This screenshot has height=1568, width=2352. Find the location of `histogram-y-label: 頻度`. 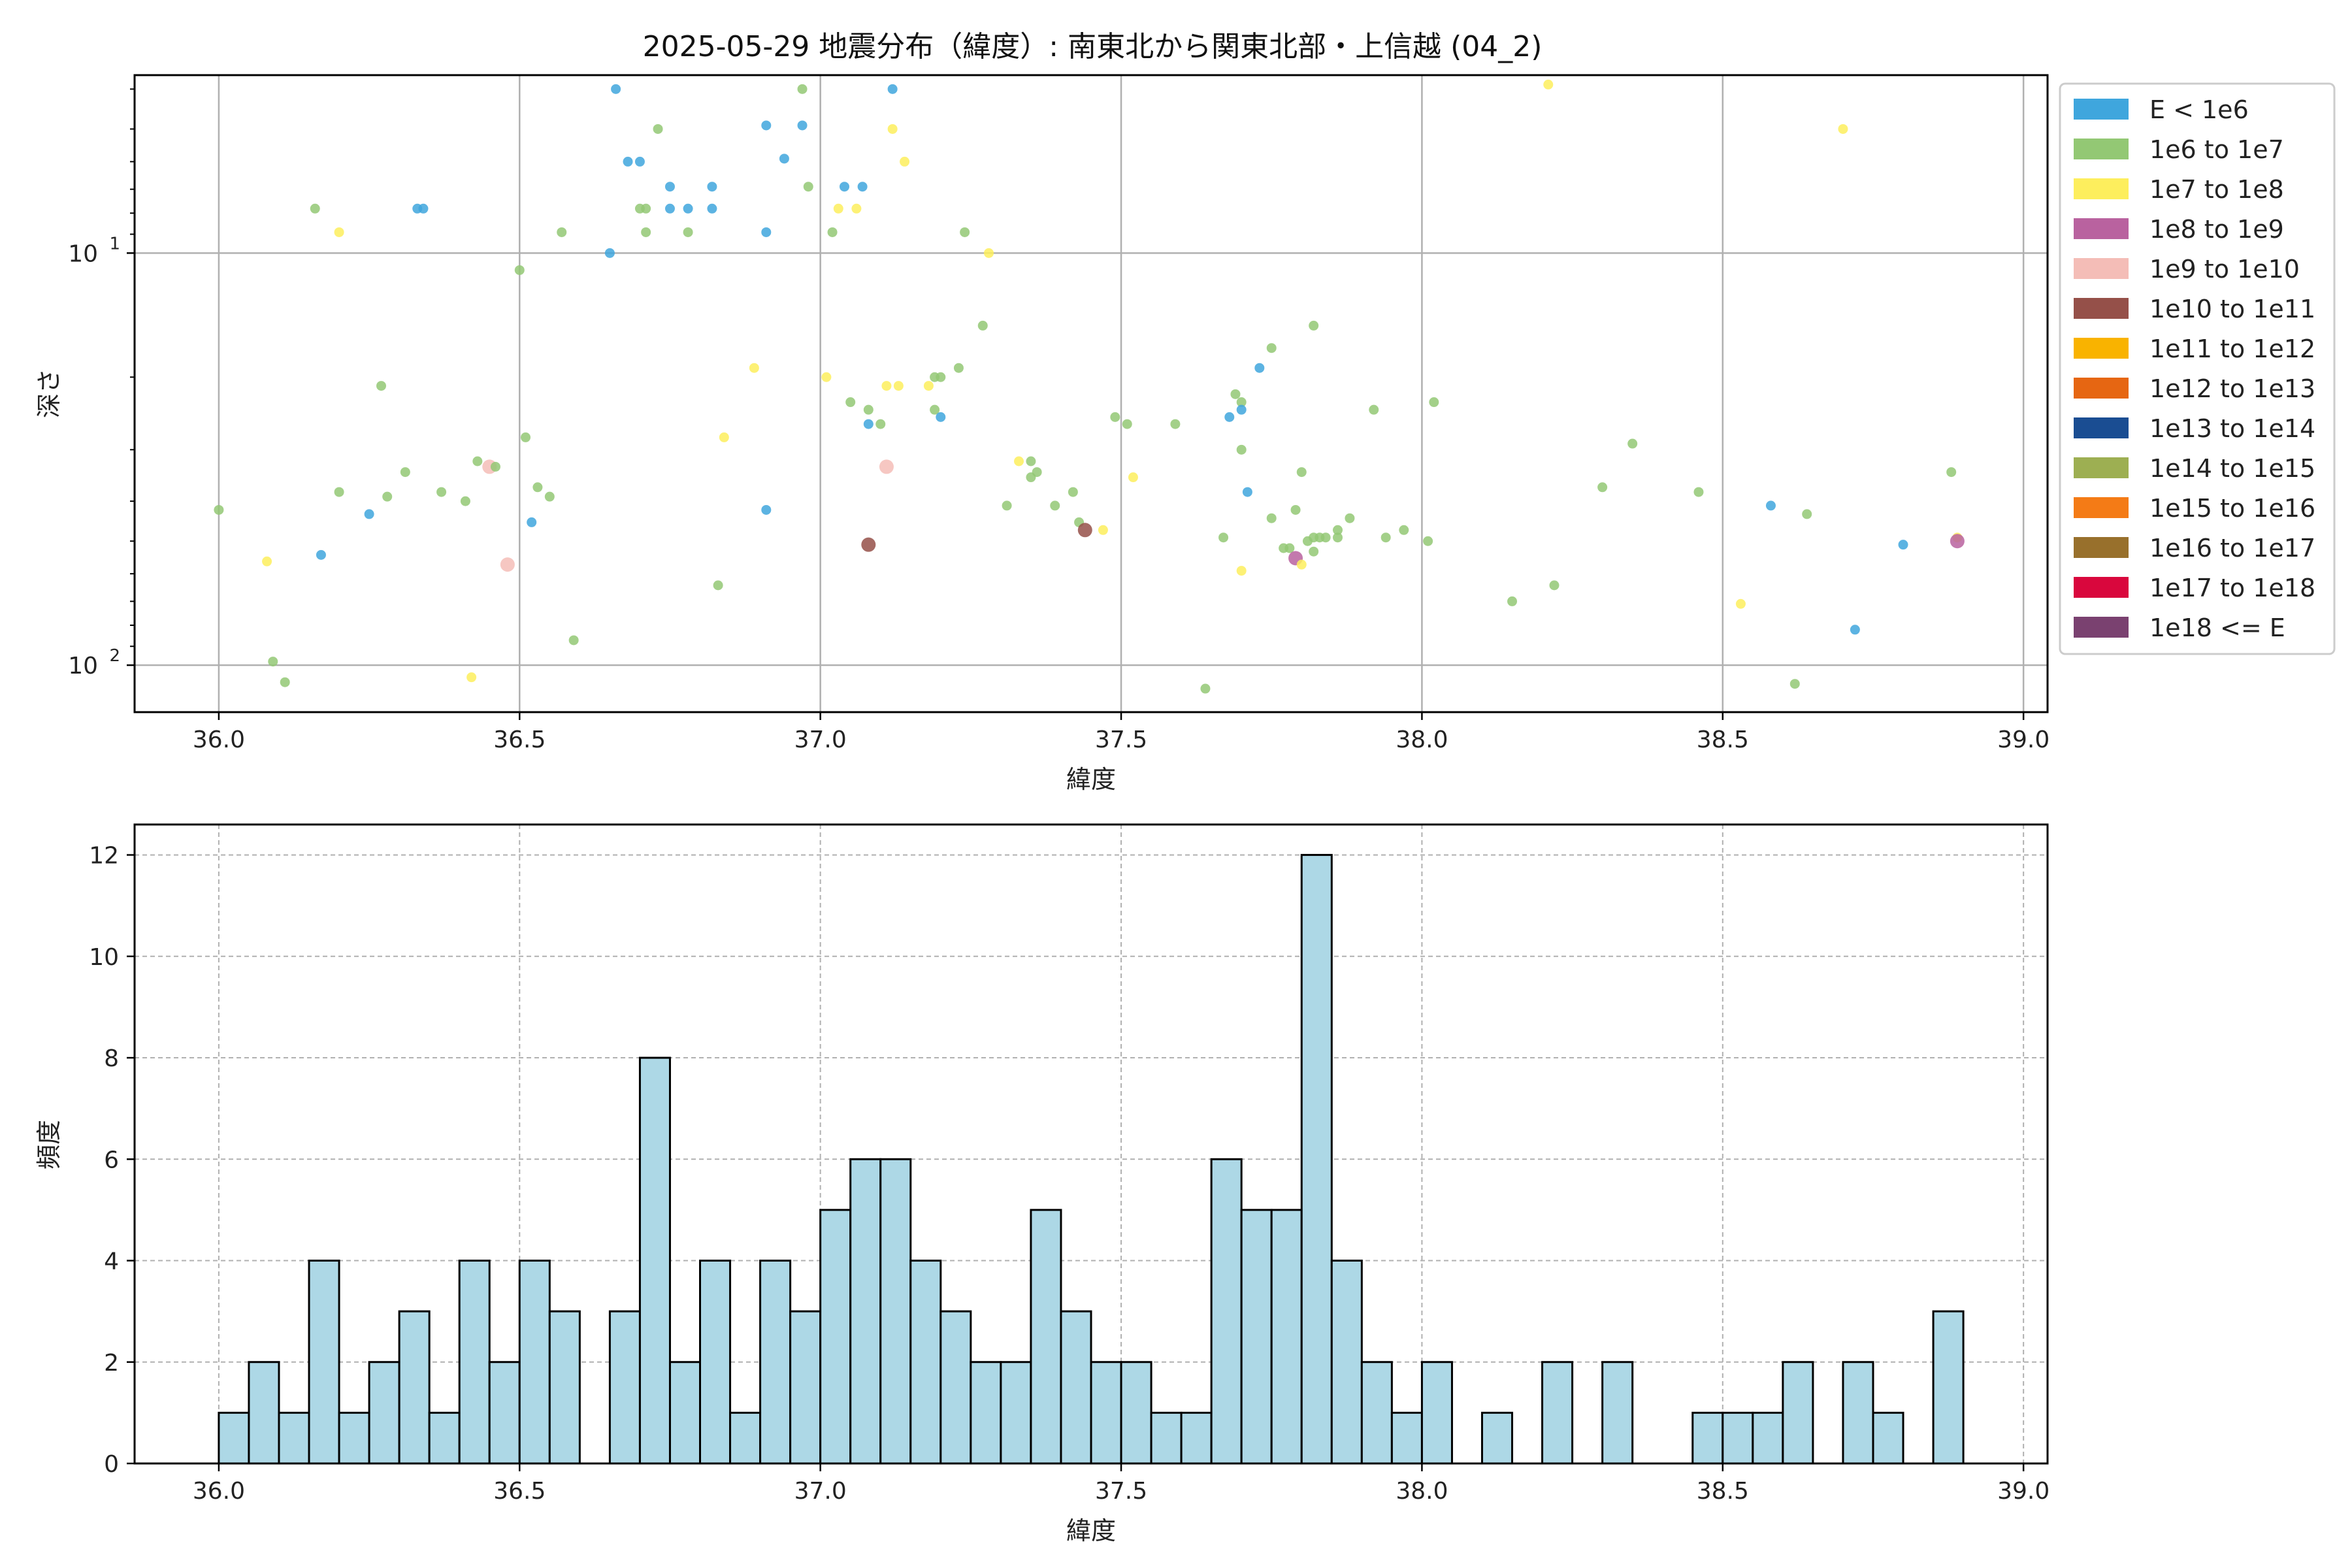

histogram-y-label: 頻度 is located at coordinates (49, 1144).